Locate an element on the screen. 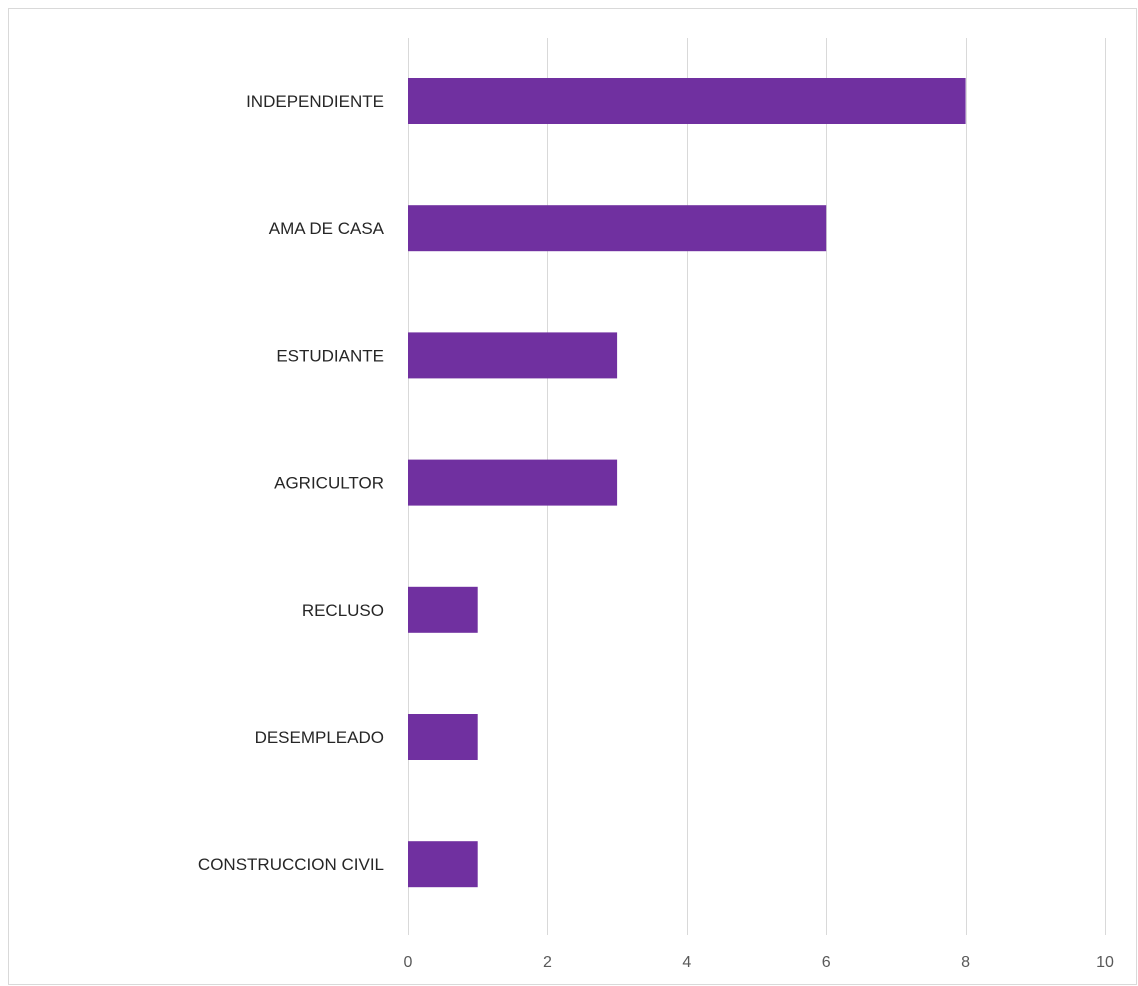 This screenshot has height=986, width=1138. category-label: ESTUDIANTE is located at coordinates (330, 355).